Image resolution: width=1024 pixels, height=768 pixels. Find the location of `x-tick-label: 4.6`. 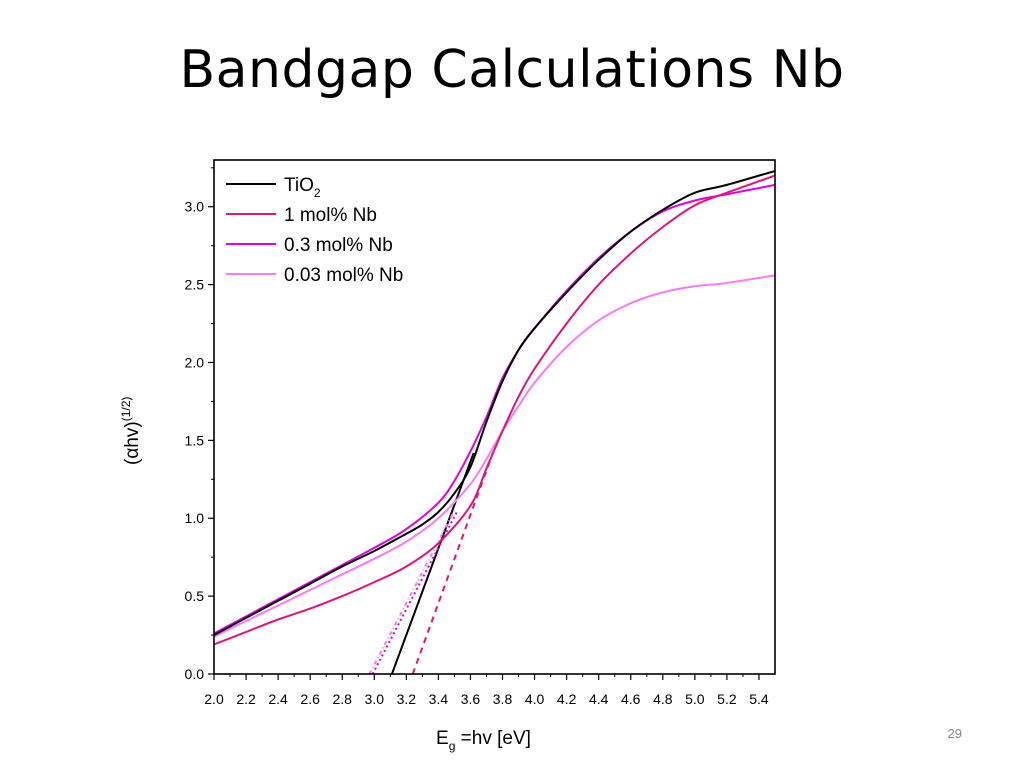

x-tick-label: 4.6 is located at coordinates (631, 699).